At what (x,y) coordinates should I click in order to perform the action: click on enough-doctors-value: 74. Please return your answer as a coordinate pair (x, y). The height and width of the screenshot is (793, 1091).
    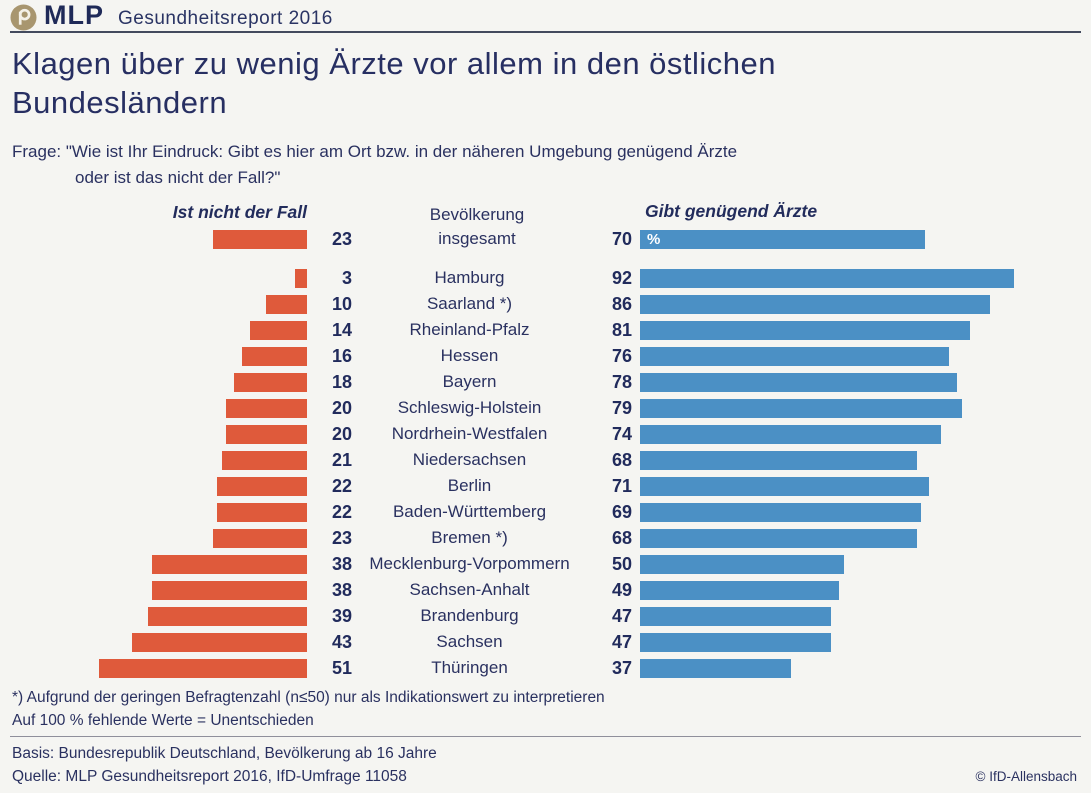
    Looking at the image, I should click on (621, 433).